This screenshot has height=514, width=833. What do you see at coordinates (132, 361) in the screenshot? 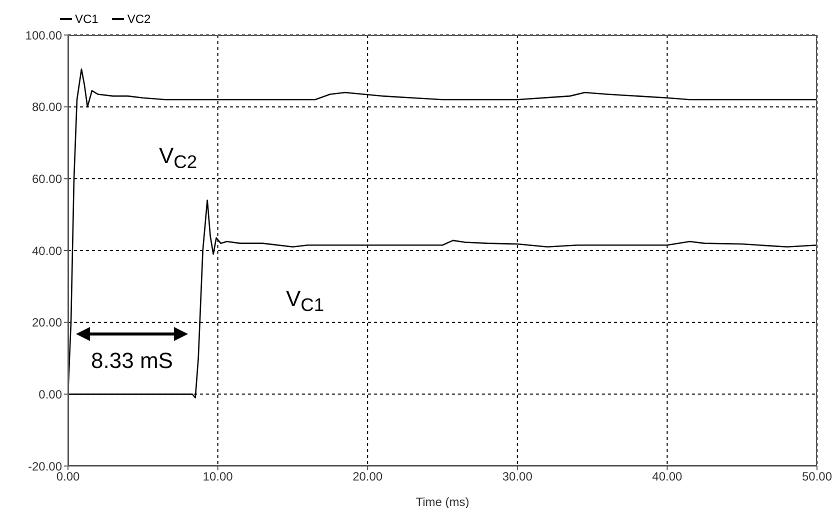
I see `annotation: 8.33 mS` at bounding box center [132, 361].